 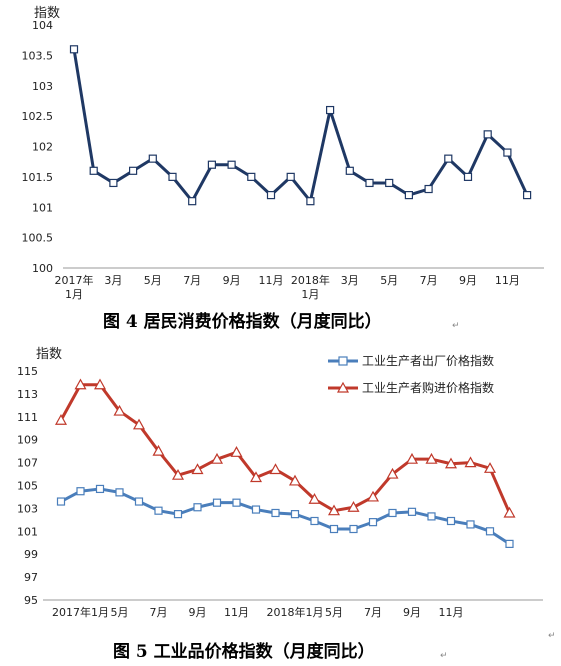 What do you see at coordinates (42, 147) in the screenshot?
I see `chart1-ytick-label: 102` at bounding box center [42, 147].